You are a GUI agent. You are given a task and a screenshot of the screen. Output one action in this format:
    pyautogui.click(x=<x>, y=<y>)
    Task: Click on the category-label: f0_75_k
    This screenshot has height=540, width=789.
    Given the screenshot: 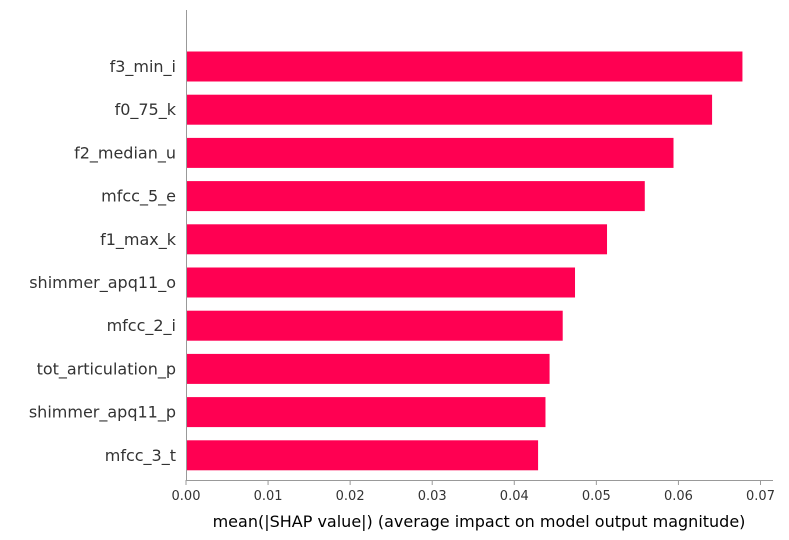 What is the action you would take?
    pyautogui.click(x=146, y=110)
    